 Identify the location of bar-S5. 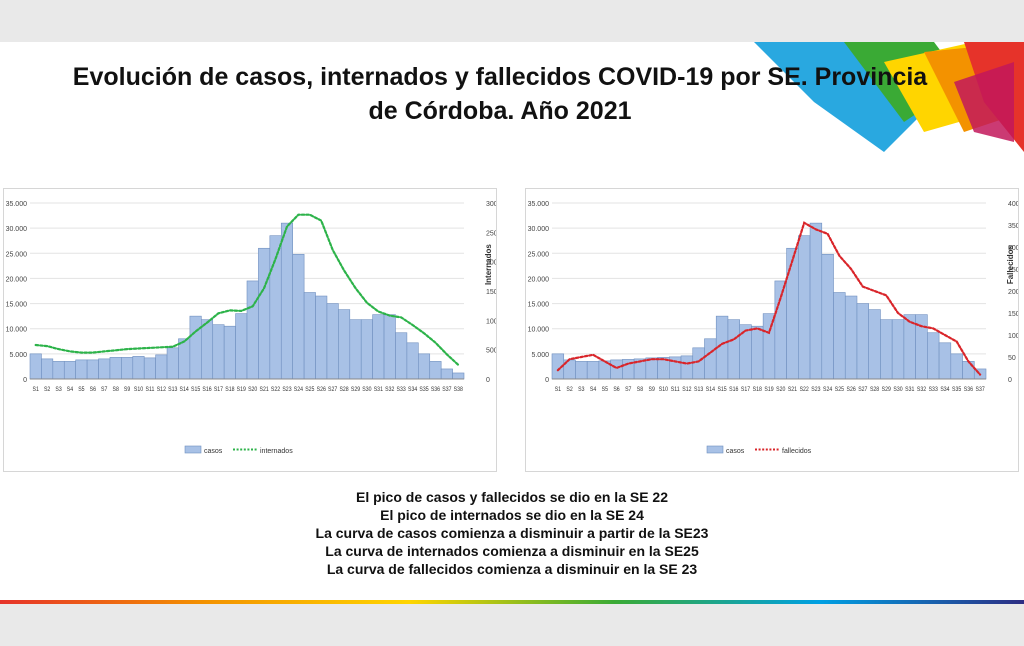
(81, 369).